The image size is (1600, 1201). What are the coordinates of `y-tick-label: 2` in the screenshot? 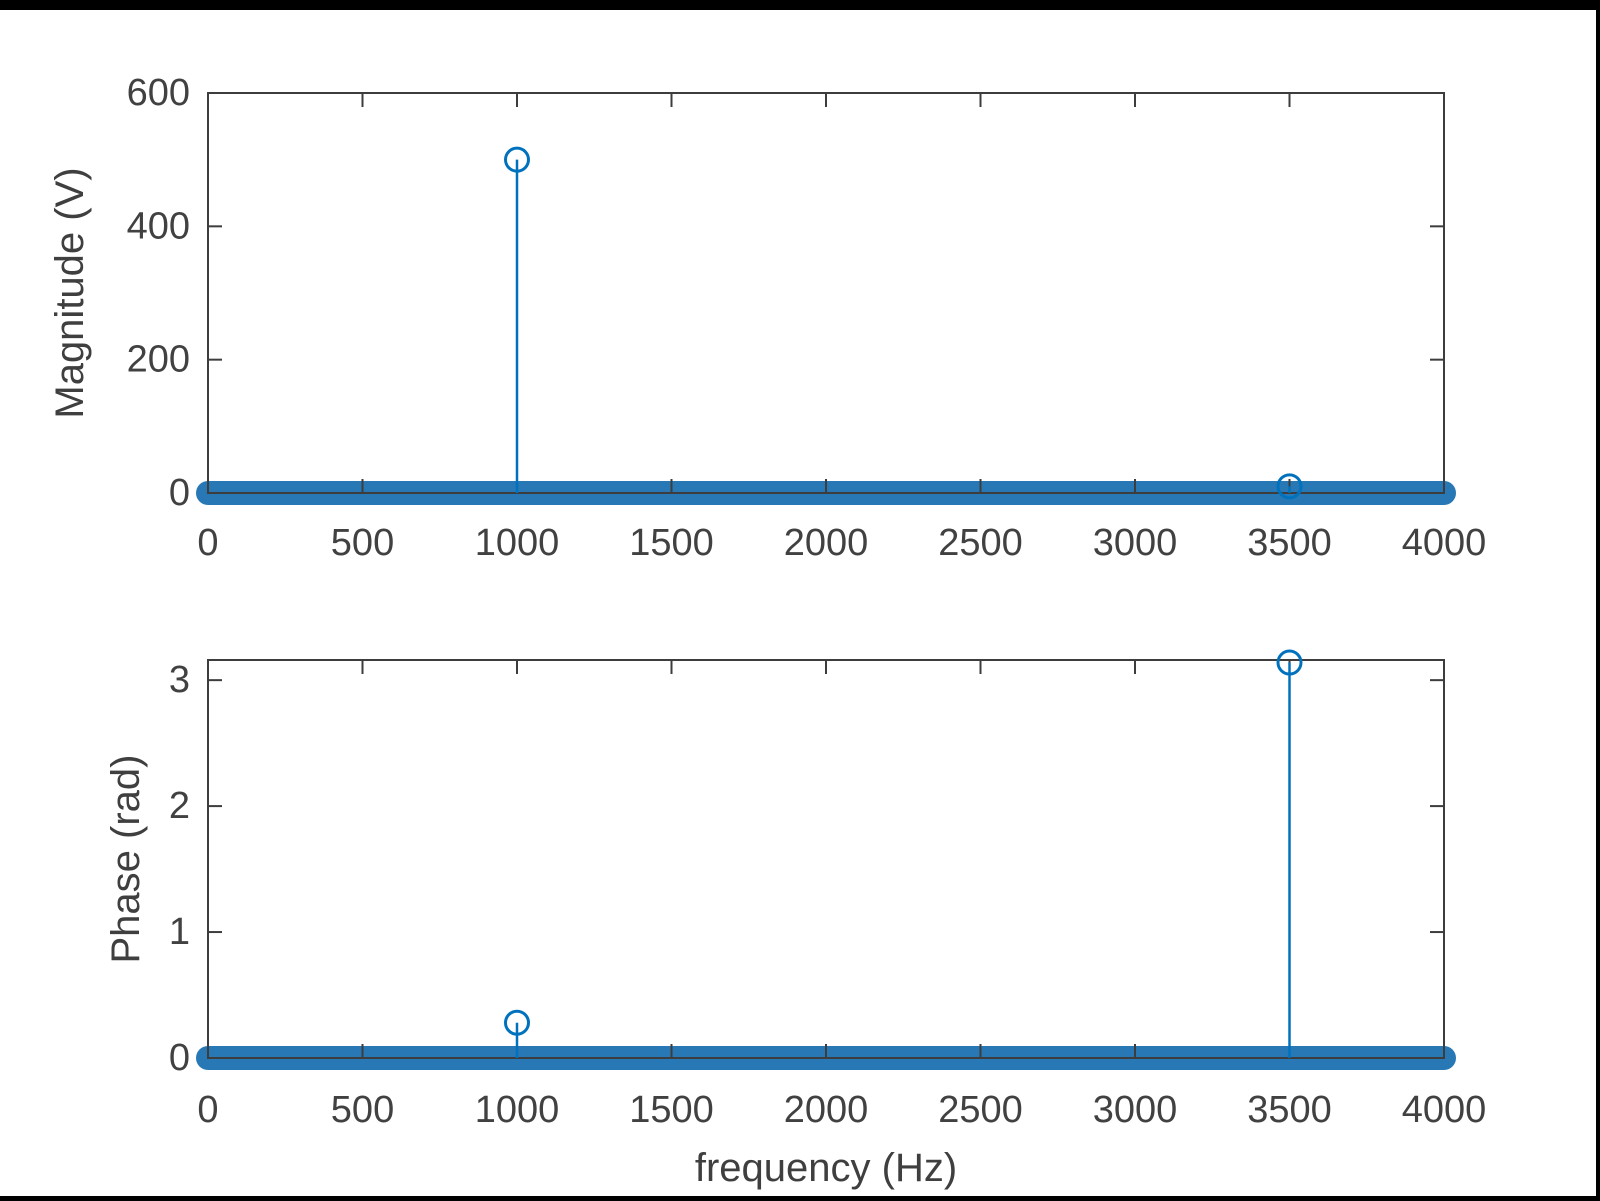 It's located at (179, 806).